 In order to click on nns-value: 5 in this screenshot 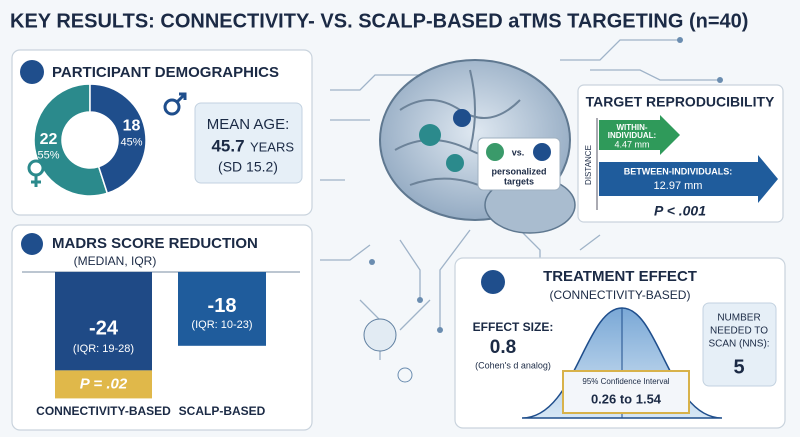, I will do `click(738, 367)`.